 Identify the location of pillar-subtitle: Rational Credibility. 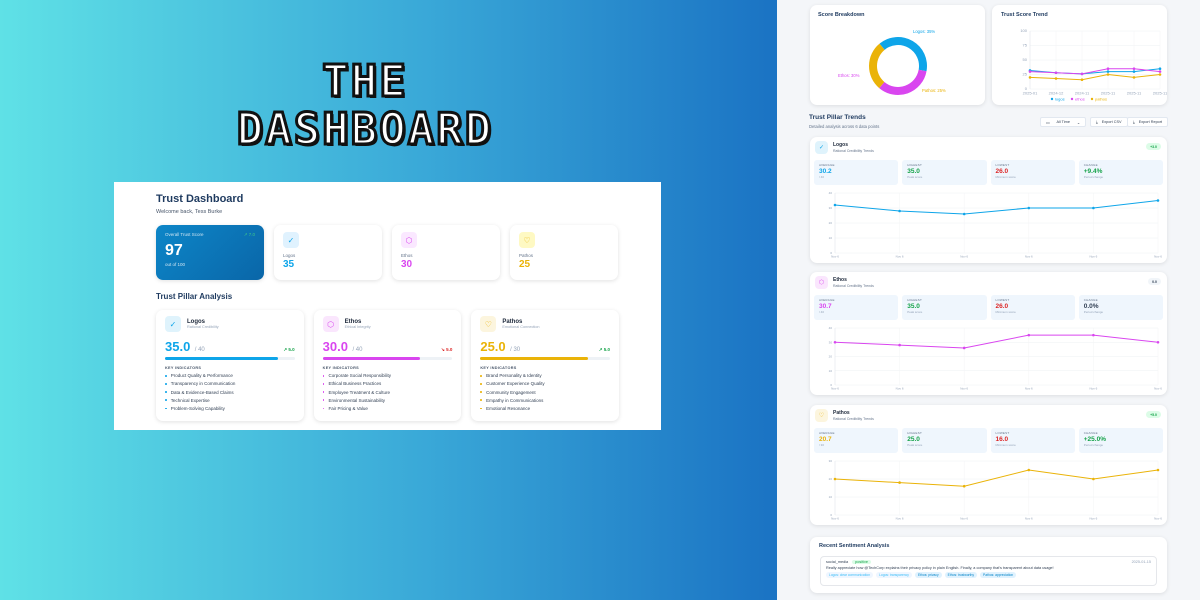
(203, 327).